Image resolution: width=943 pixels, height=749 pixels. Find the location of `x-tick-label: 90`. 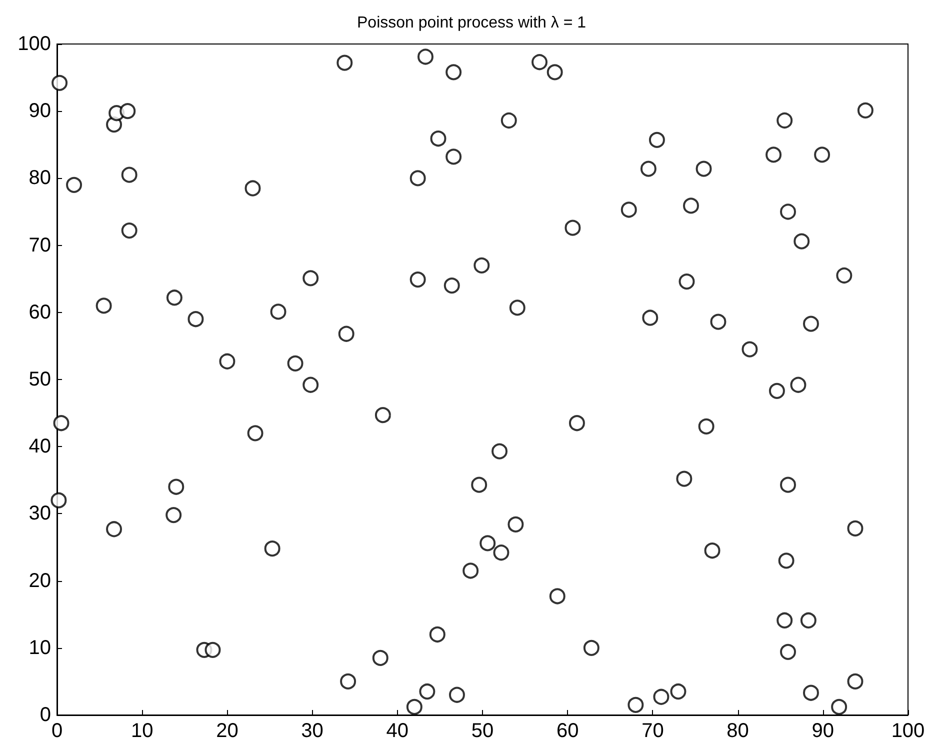

x-tick-label: 90 is located at coordinates (823, 731).